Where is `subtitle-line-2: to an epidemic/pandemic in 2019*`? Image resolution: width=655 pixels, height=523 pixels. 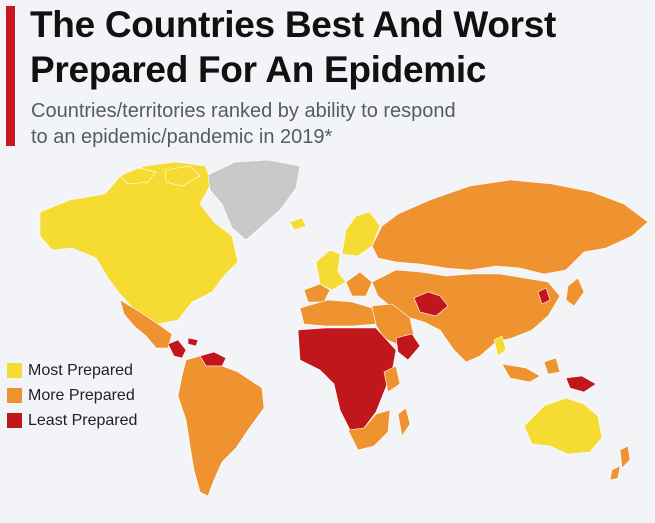
subtitle-line-2: to an epidemic/pandemic in 2019* is located at coordinates (182, 137).